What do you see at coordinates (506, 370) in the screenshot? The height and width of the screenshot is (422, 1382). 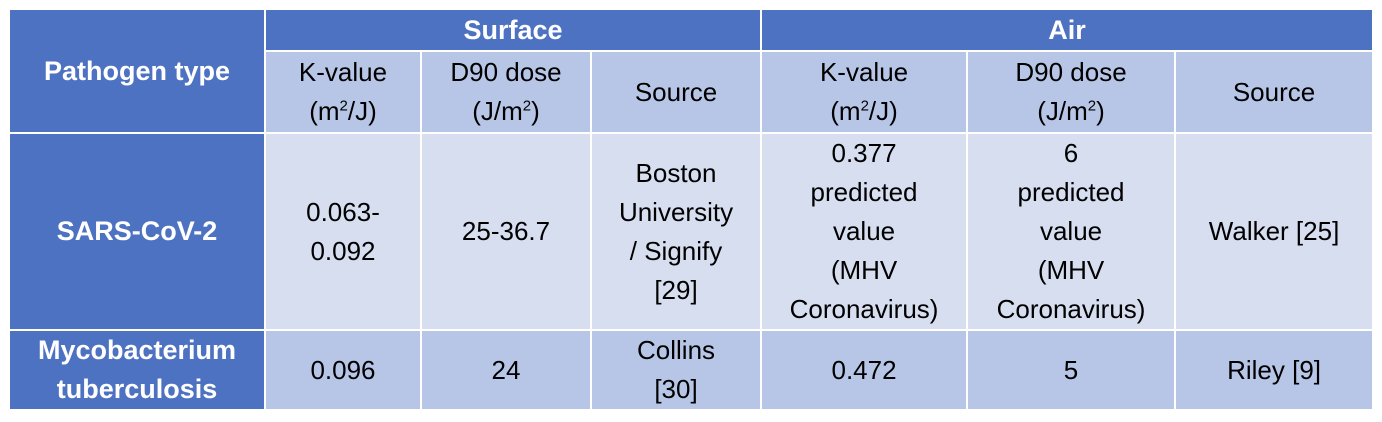 I see `cell-surface-d90-dose: 24` at bounding box center [506, 370].